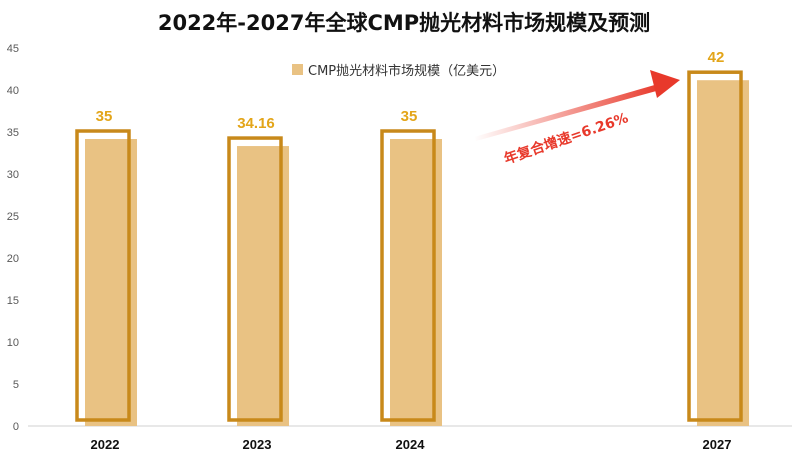 Image resolution: width=809 pixels, height=460 pixels. What do you see at coordinates (13, 259) in the screenshot?
I see `y-tick-label: 20` at bounding box center [13, 259].